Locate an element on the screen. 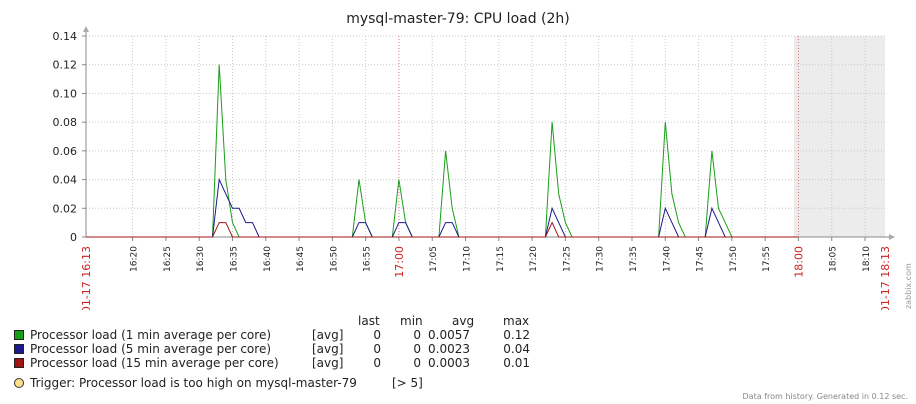 The width and height of the screenshot is (916, 404). legend-swatch-blue is located at coordinates (19, 349).